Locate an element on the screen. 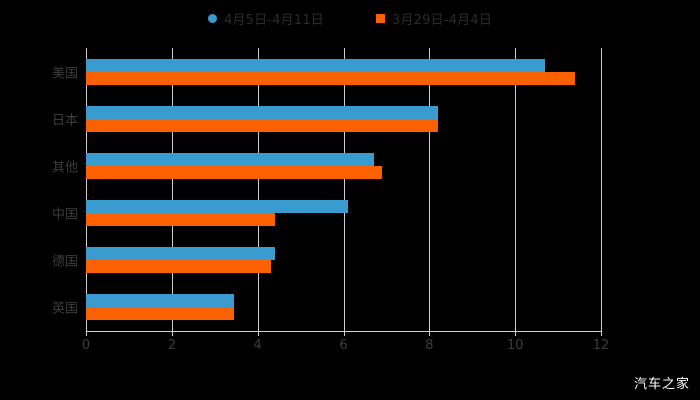 The image size is (700, 400). y-axis-label: 德国 is located at coordinates (64, 262).